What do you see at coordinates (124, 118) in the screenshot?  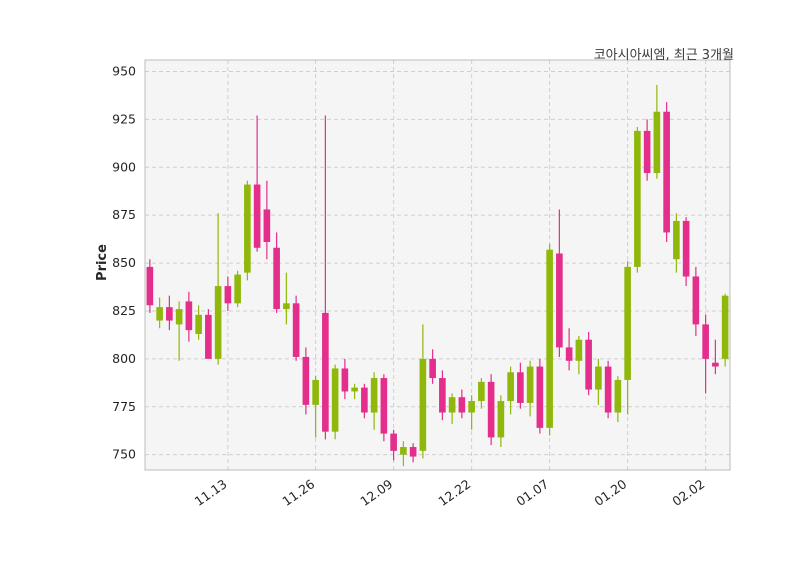 I see `y-tick-label: 925` at bounding box center [124, 118].